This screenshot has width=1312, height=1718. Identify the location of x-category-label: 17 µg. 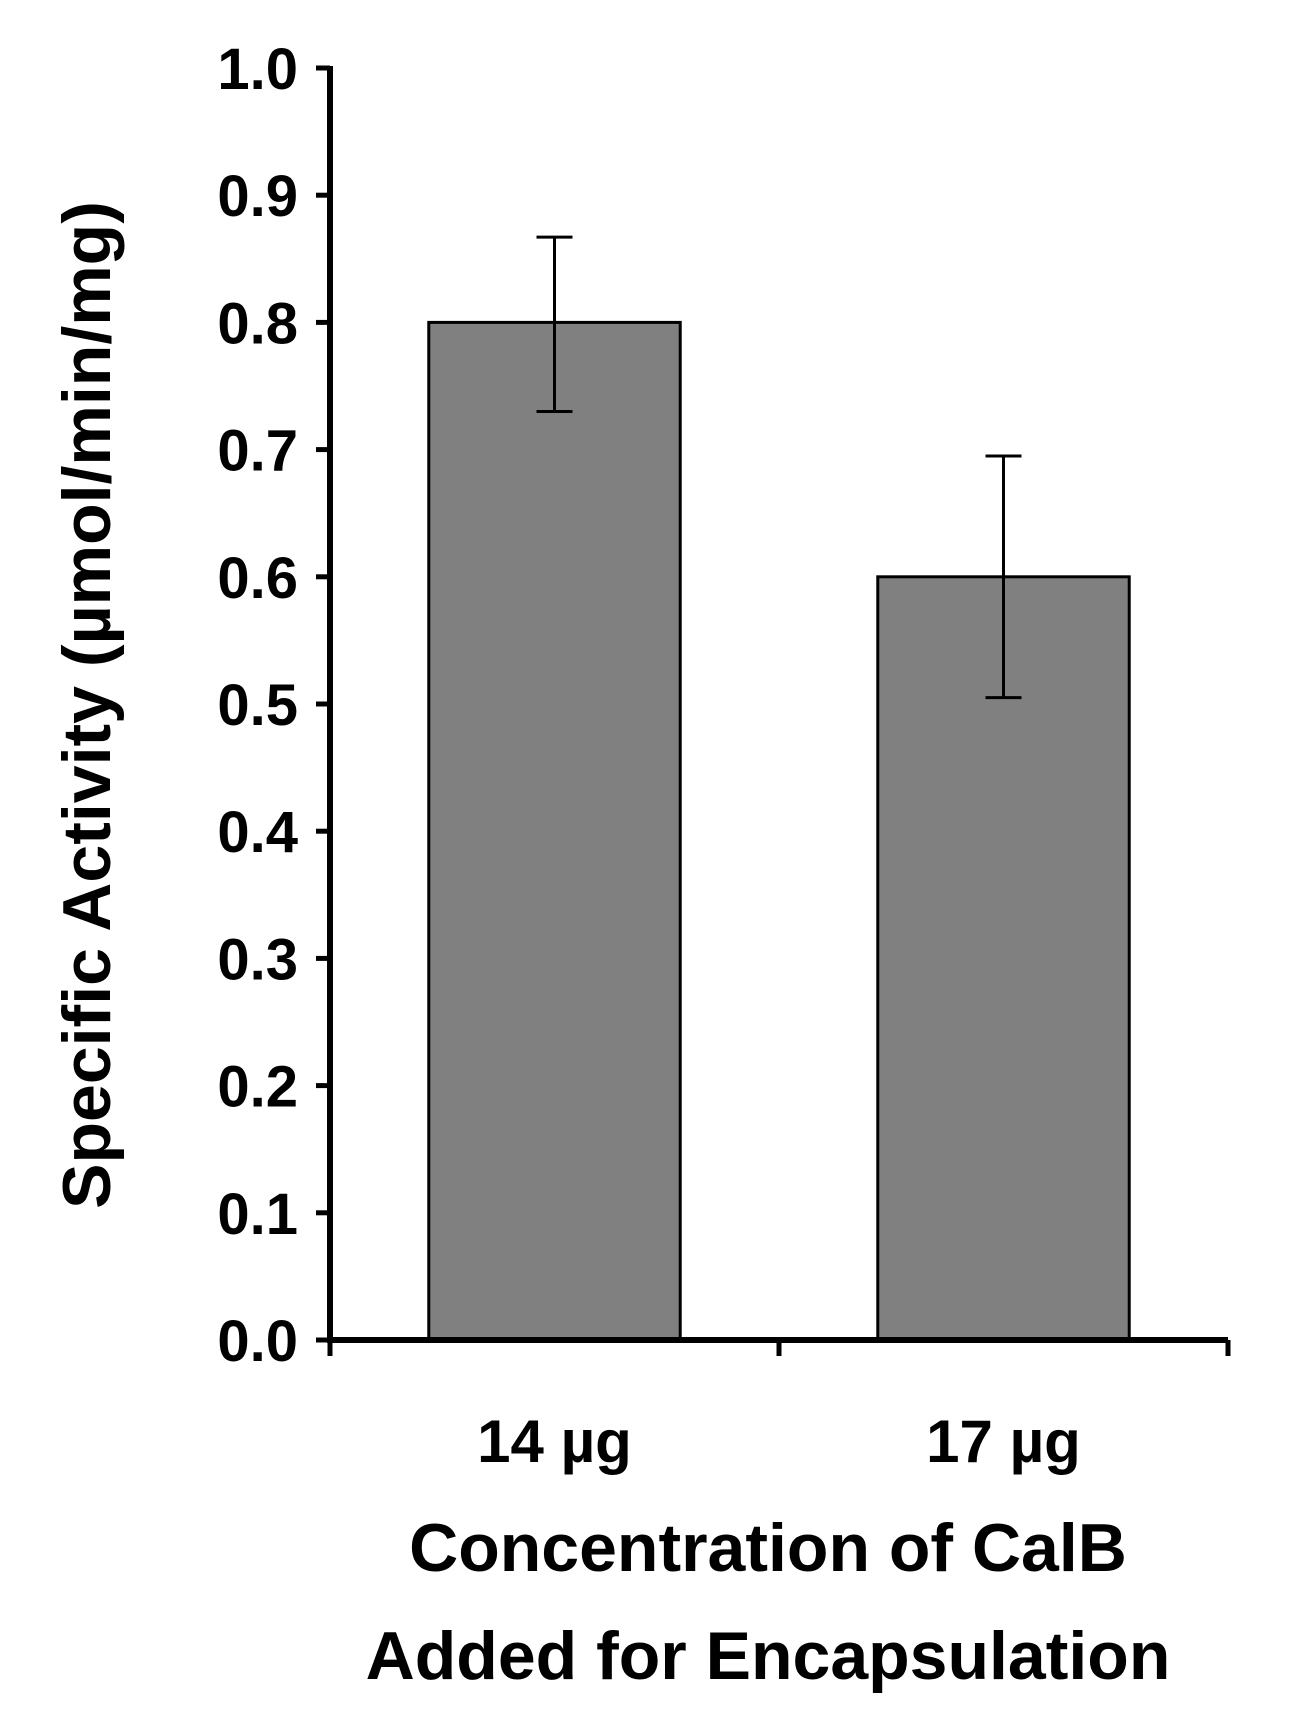
(1003, 1441).